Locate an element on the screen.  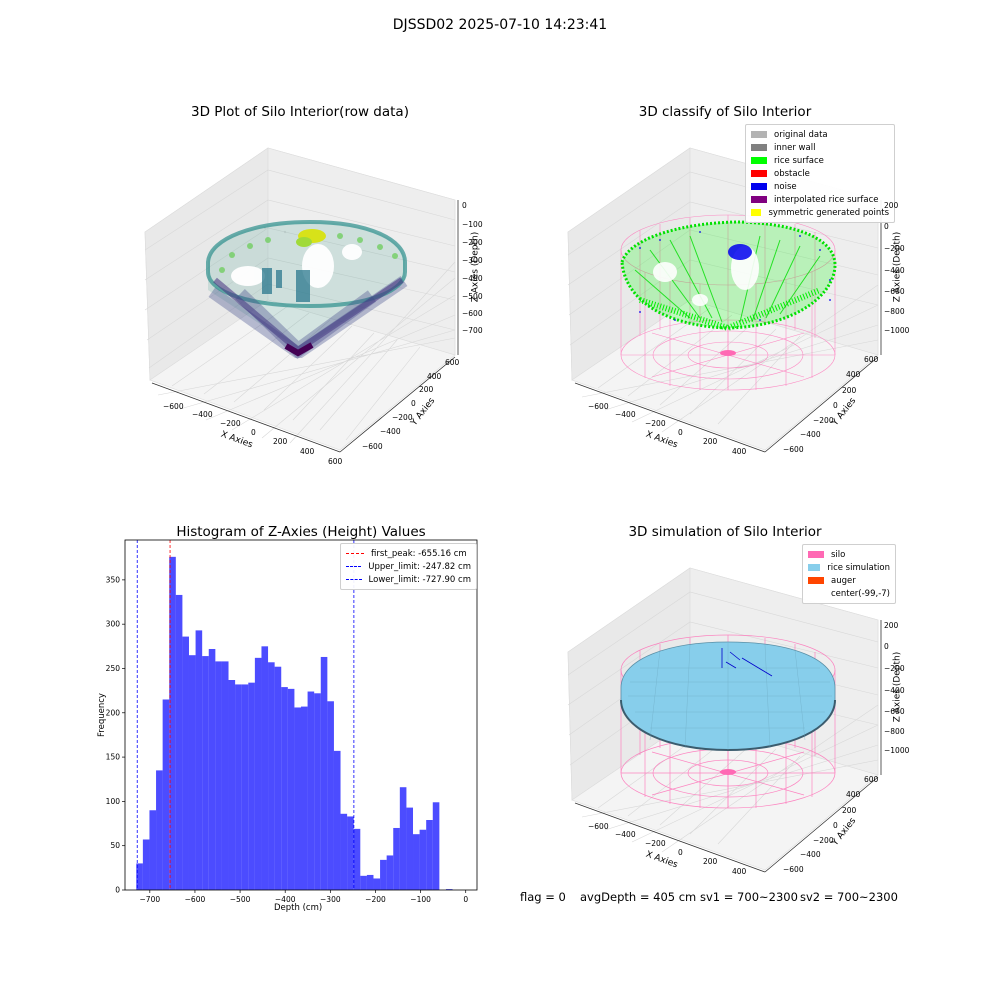
sim-x-tick-0: −600 is located at coordinates (598, 826).